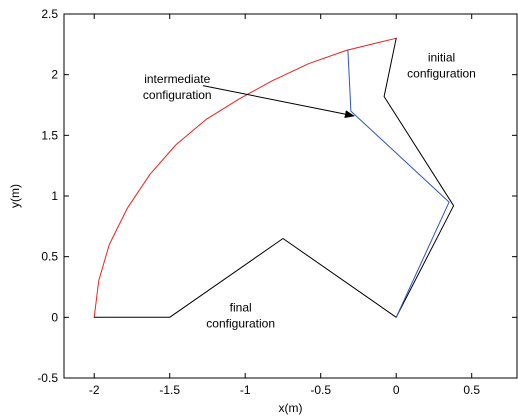 This screenshot has width=518, height=418. What do you see at coordinates (54, 317) in the screenshot?
I see `y-tick-label: 0` at bounding box center [54, 317].